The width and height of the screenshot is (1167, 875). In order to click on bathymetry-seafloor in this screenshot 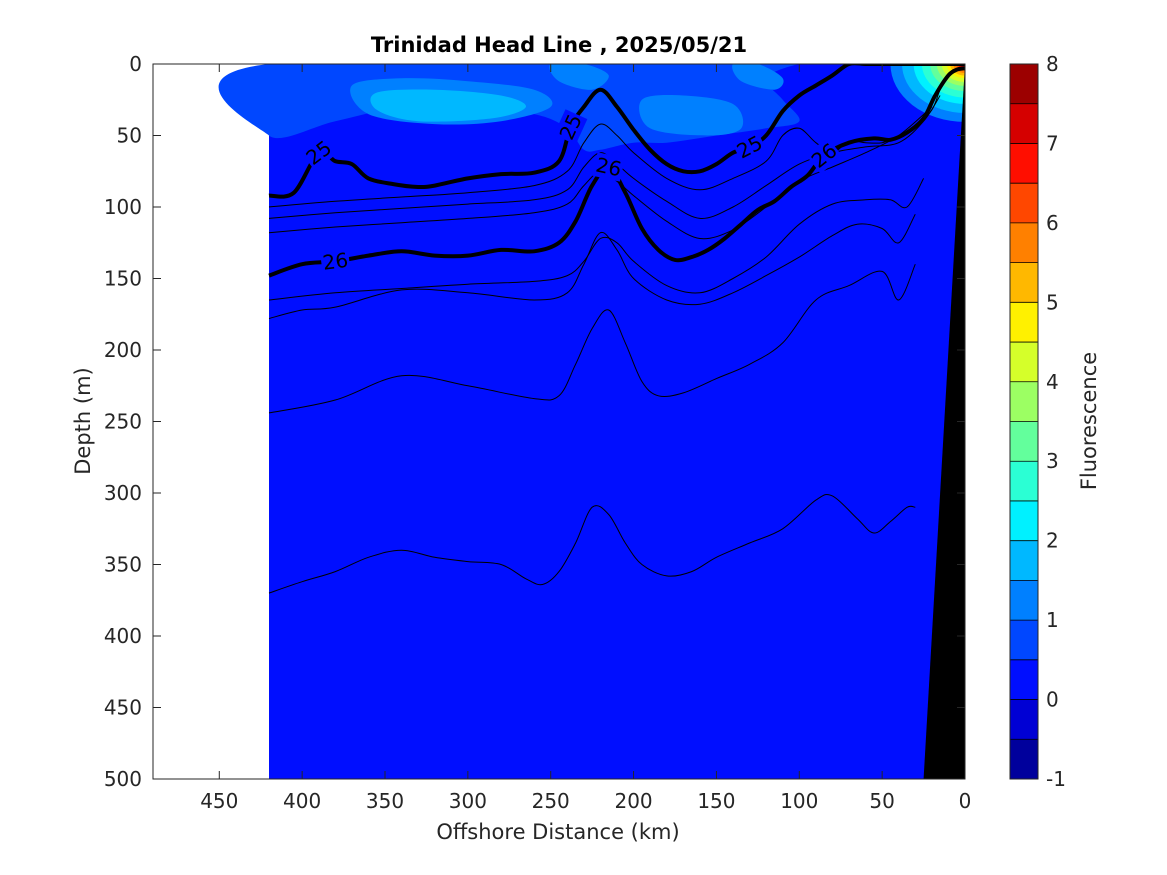, I will do `click(944, 421)`.